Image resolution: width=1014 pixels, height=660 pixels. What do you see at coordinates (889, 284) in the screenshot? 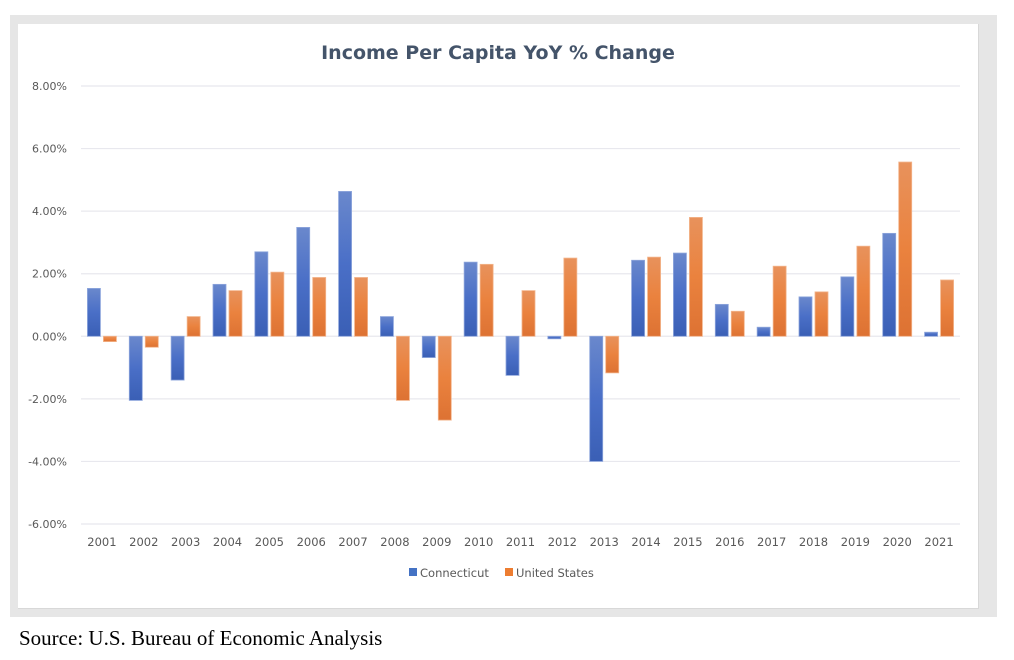
I see `bar-connecticut-2020` at bounding box center [889, 284].